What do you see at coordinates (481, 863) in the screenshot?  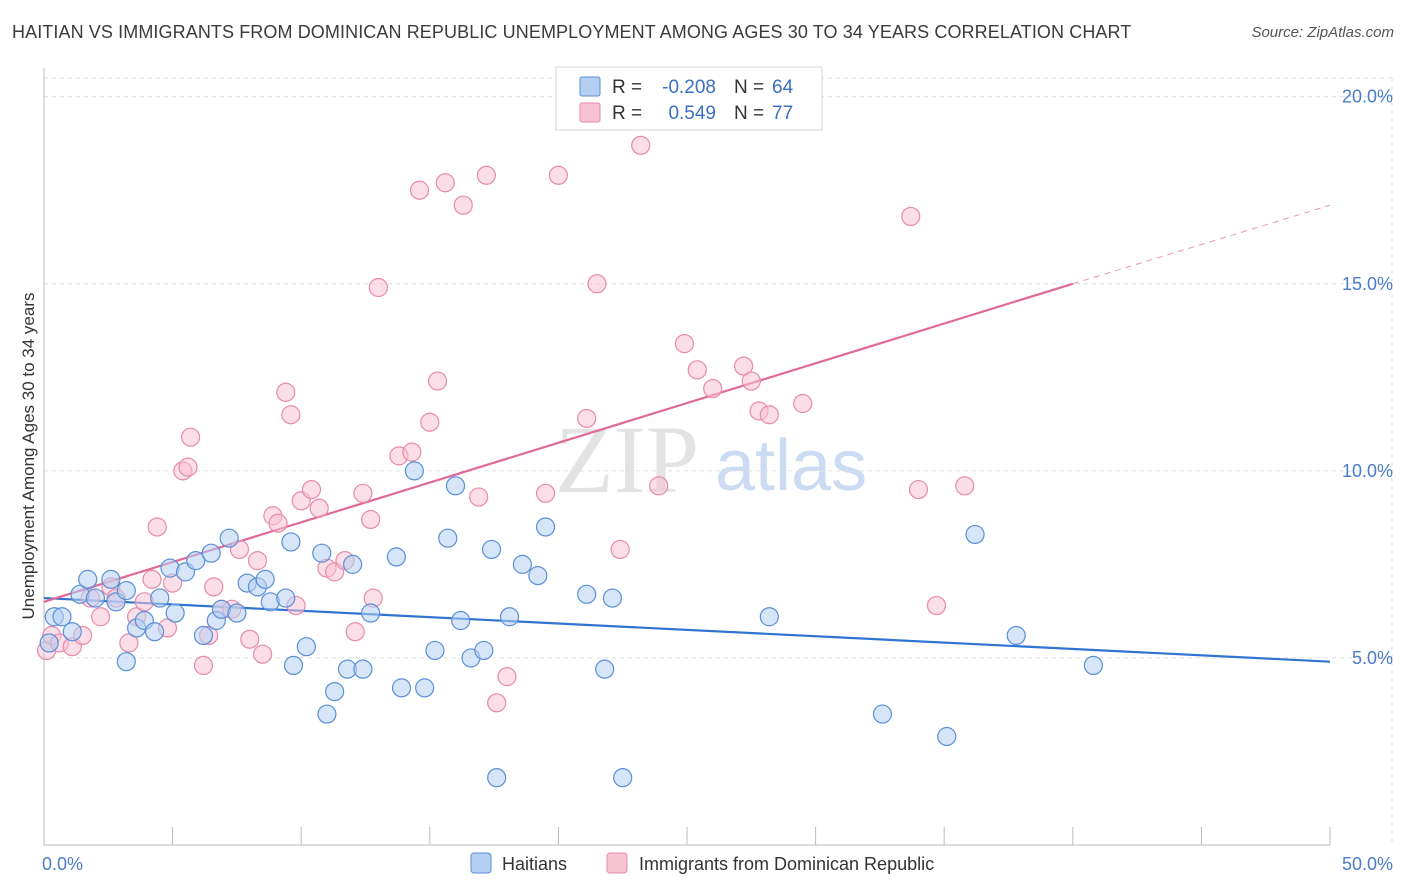 I see `legend-swatch-haitians` at bounding box center [481, 863].